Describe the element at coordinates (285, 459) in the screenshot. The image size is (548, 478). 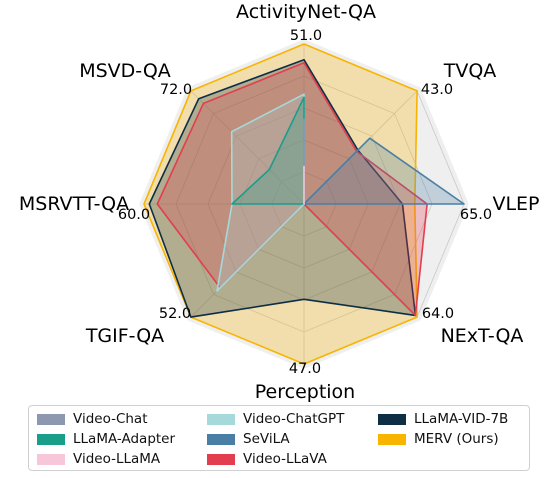
I see `legend-label: Video-LLaVA` at that location.